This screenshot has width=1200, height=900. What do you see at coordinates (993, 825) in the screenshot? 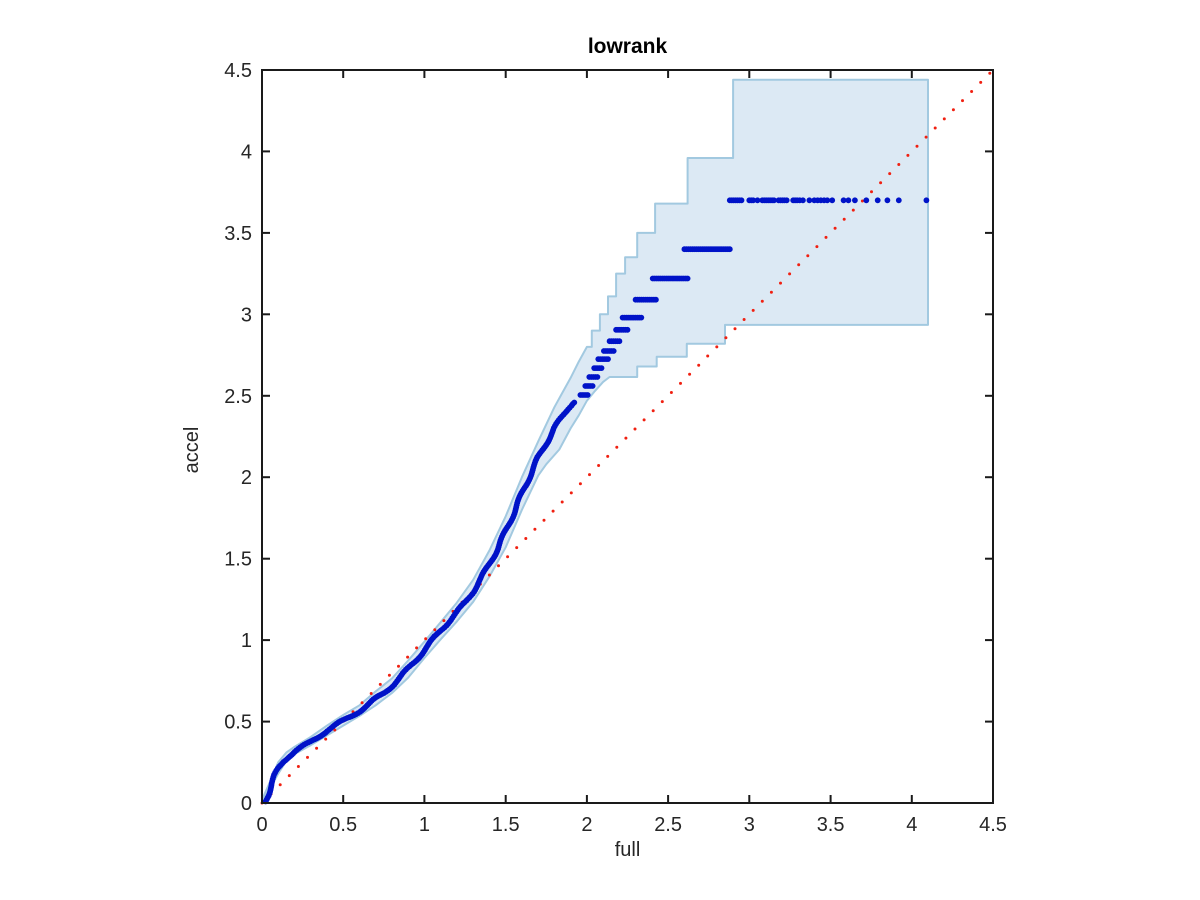
I see `x-tick-label: 4.5` at bounding box center [993, 825].